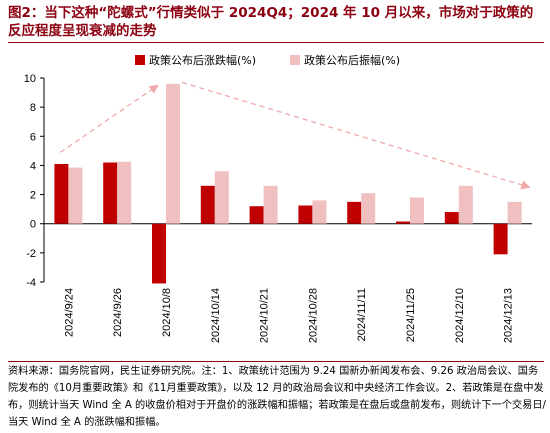  What do you see at coordinates (411, 315) in the screenshot?
I see `x-tick-label: 2024/11/25` at bounding box center [411, 315].